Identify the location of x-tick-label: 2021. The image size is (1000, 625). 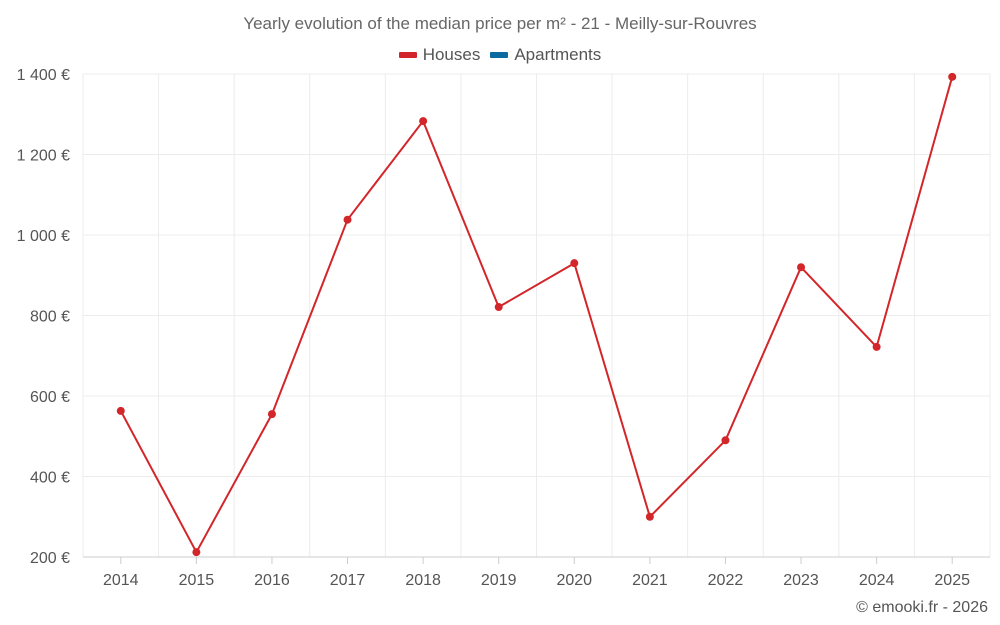
(650, 580).